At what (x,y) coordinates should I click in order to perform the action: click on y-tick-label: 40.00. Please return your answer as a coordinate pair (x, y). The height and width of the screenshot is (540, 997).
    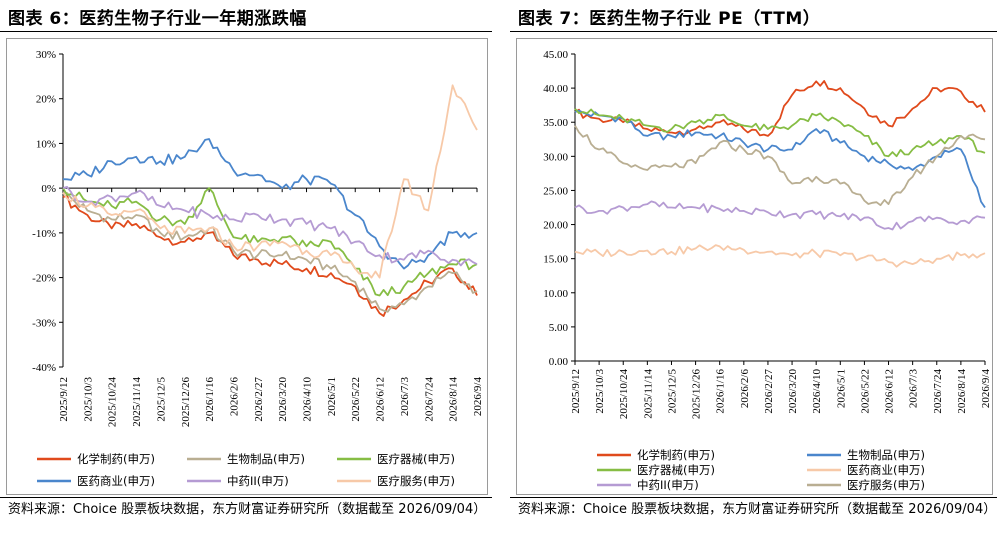
    Looking at the image, I should click on (555, 89).